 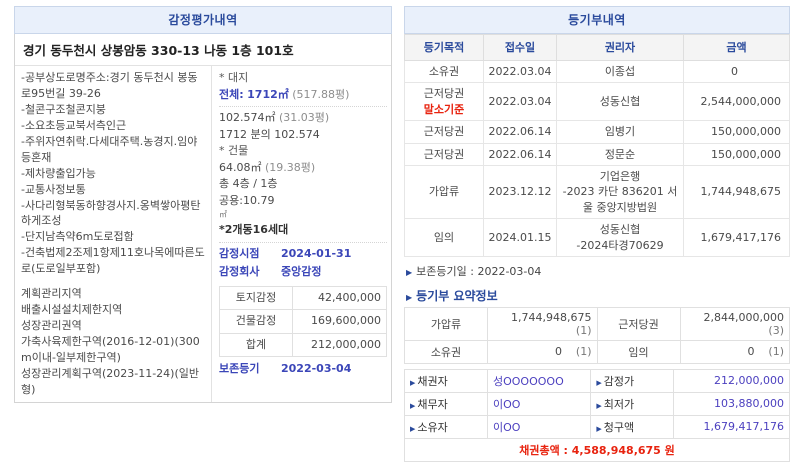 What do you see at coordinates (111, 213) in the screenshot?
I see `note-line: -사다리형북동하향경사지.옹벽쌓아평탄하게조성` at bounding box center [111, 213].